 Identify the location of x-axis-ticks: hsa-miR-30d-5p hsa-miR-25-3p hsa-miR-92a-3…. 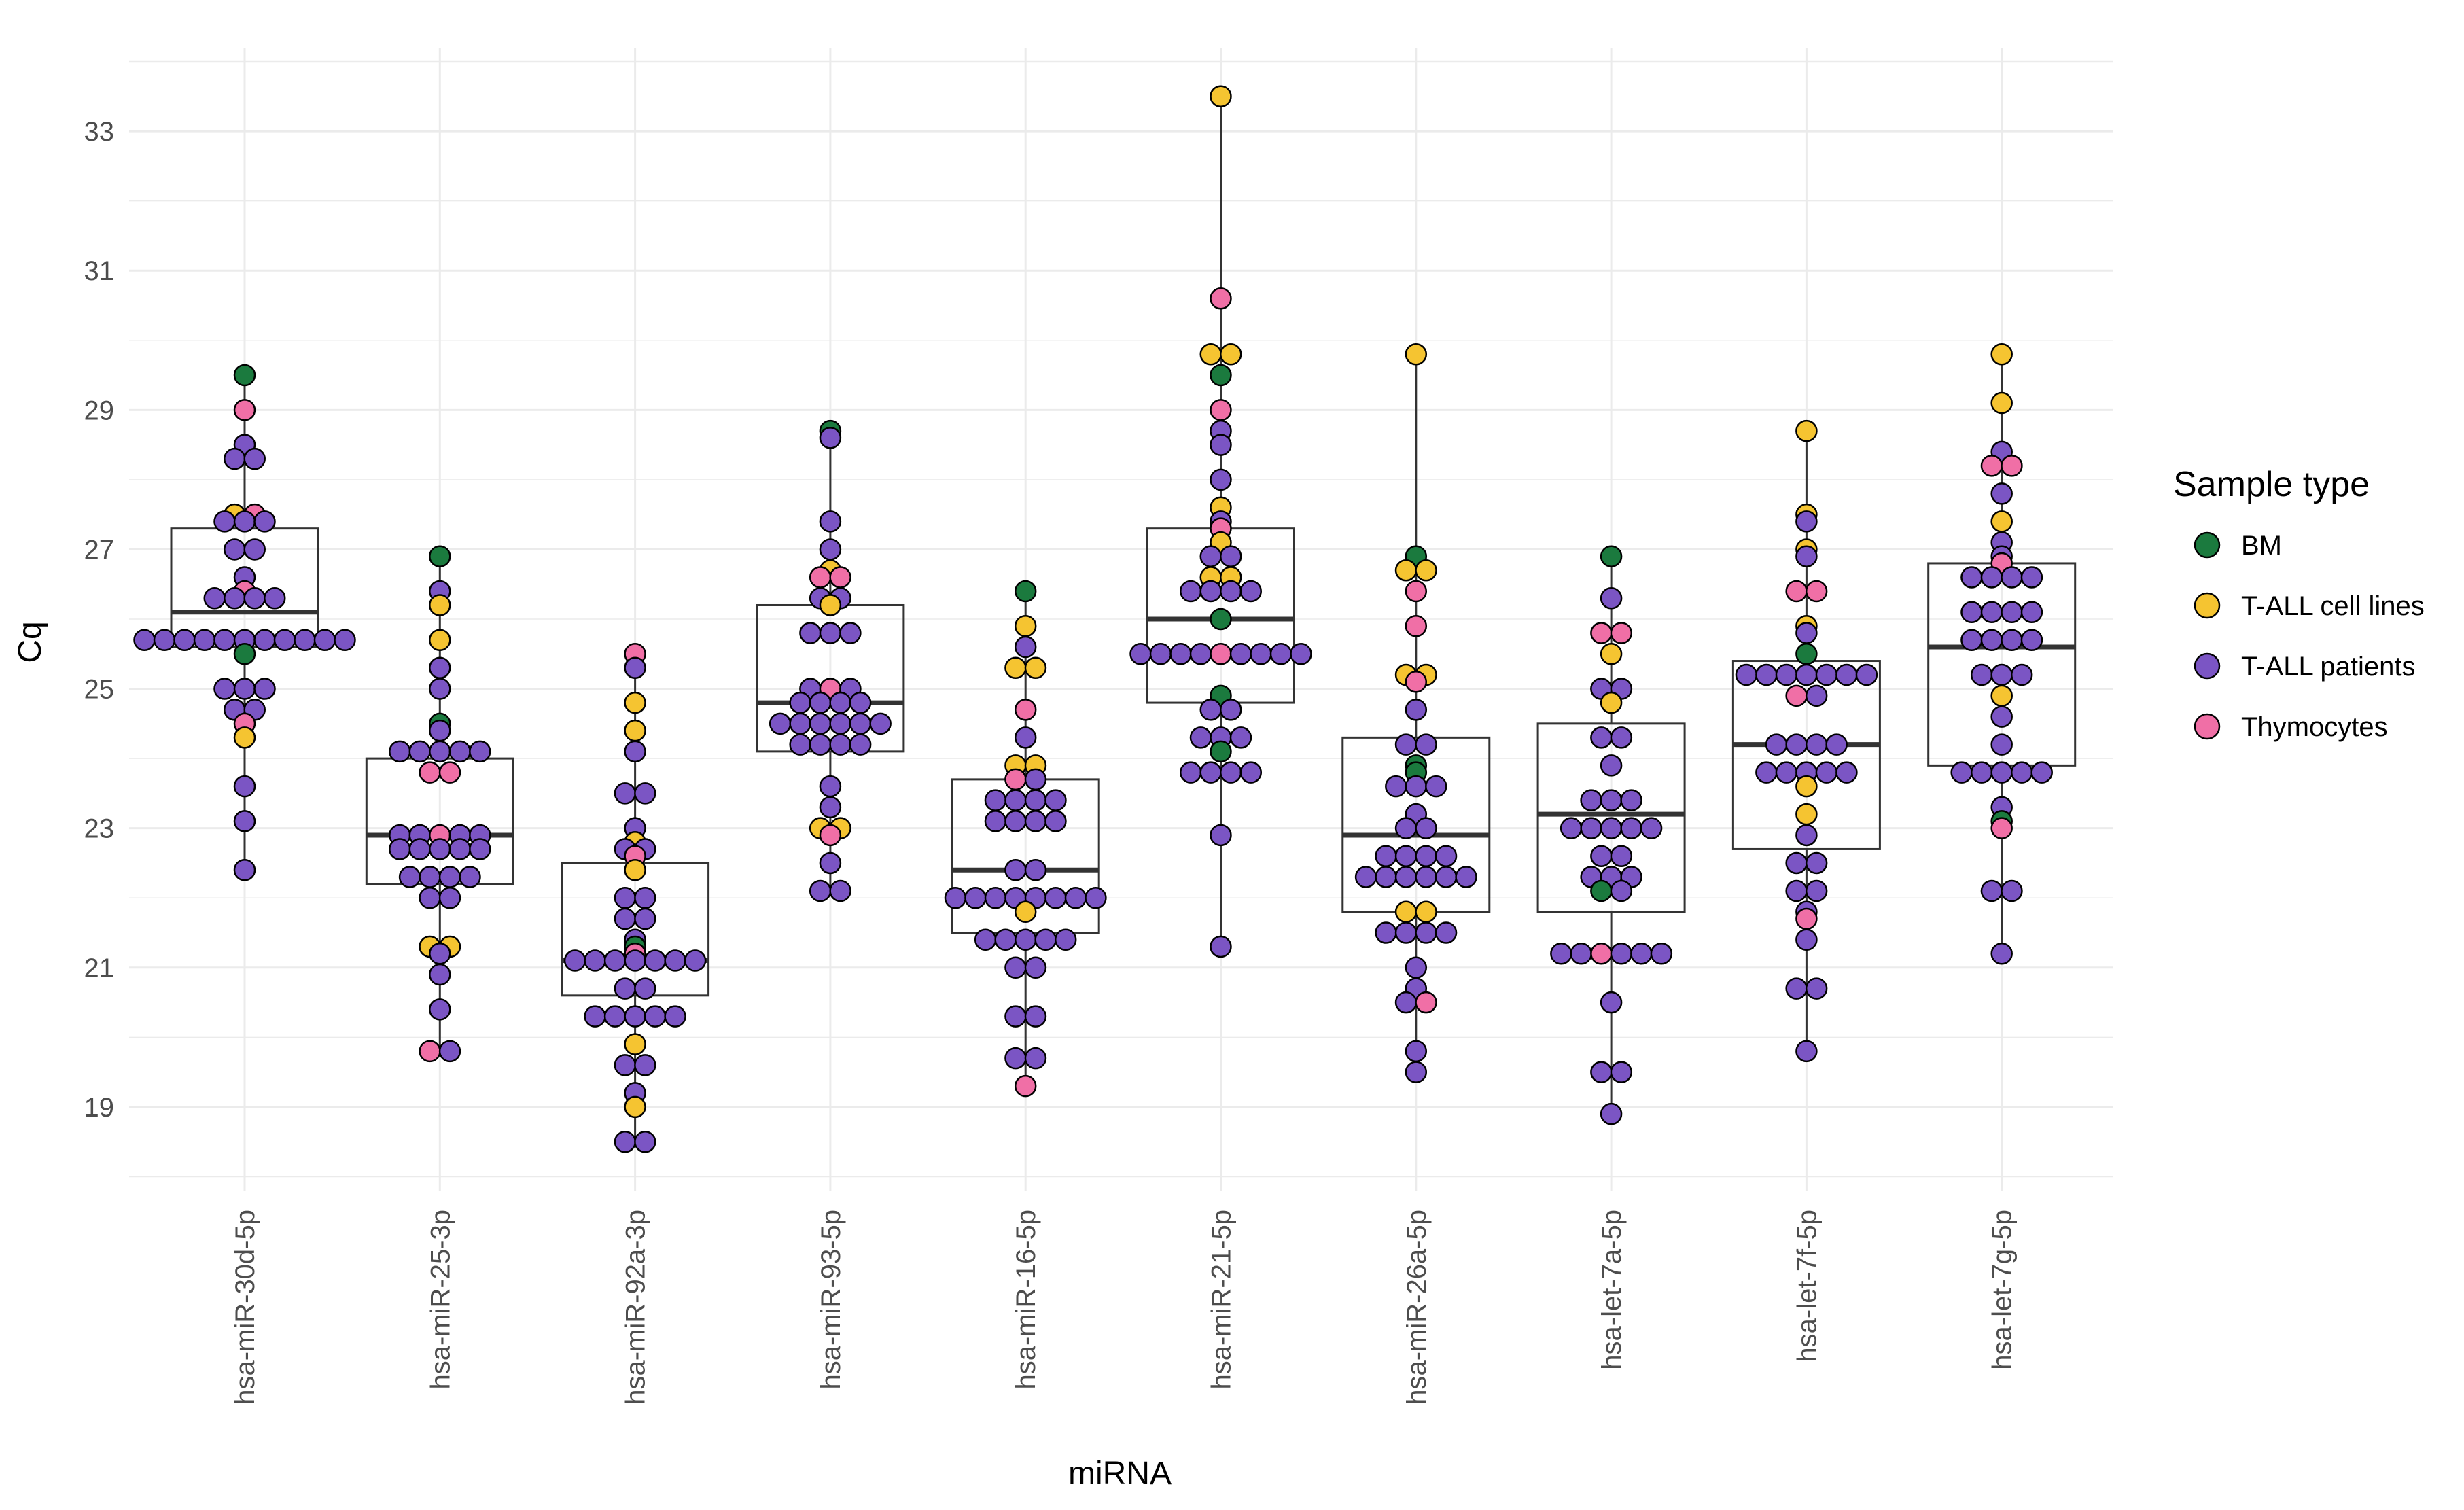
(1124, 1307).